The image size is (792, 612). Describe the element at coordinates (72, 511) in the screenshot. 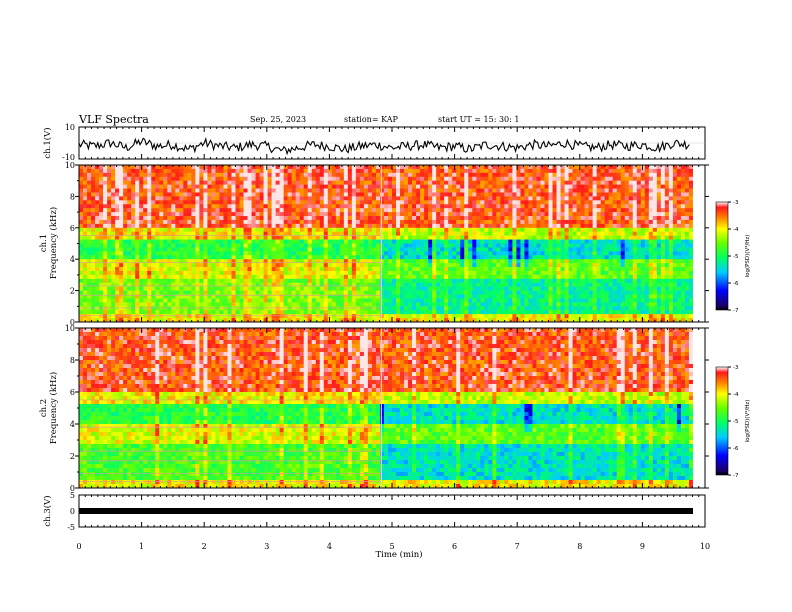

I see `ch3-ytick-0: 0` at that location.